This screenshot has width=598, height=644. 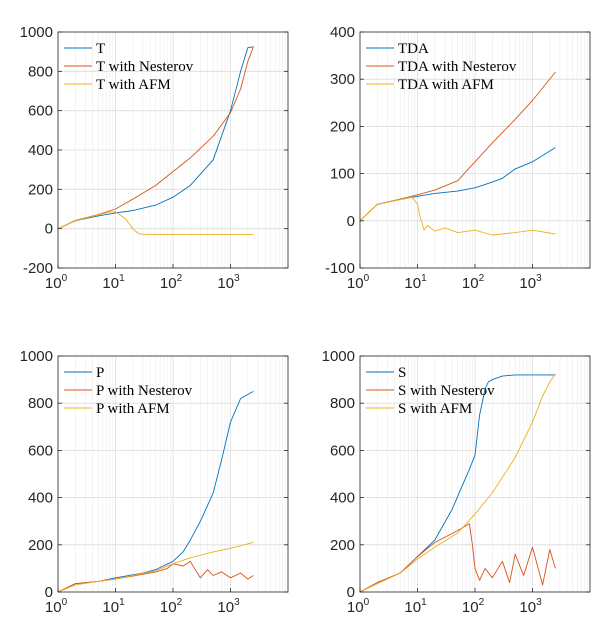 What do you see at coordinates (342, 79) in the screenshot?
I see `y-tick-label: 300` at bounding box center [342, 79].